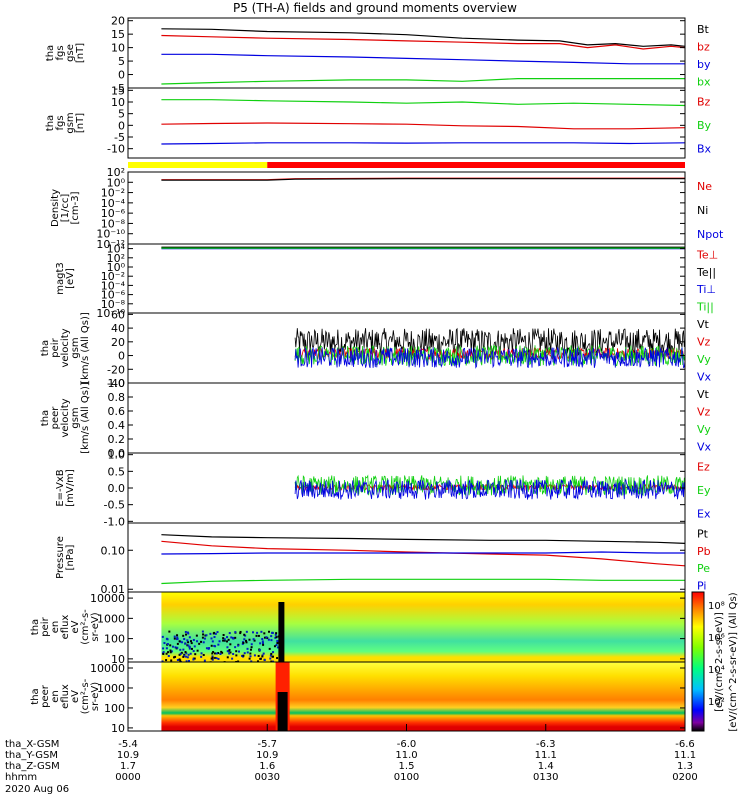  What do you see at coordinates (114, 505) in the screenshot?
I see `y-tick-label: -0.5` at bounding box center [114, 505].